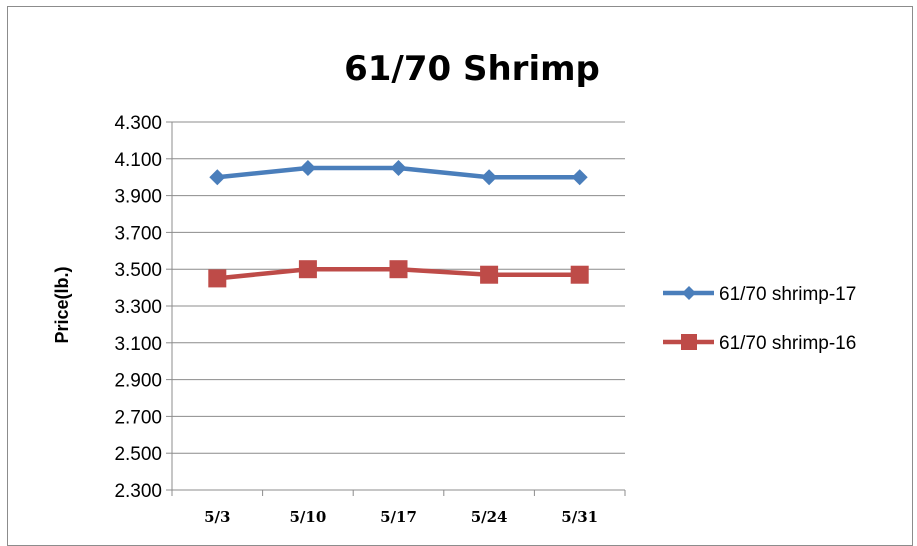 The image size is (917, 546). What do you see at coordinates (787, 294) in the screenshot?
I see `legend-label: 61/70 shrimp-17` at bounding box center [787, 294].